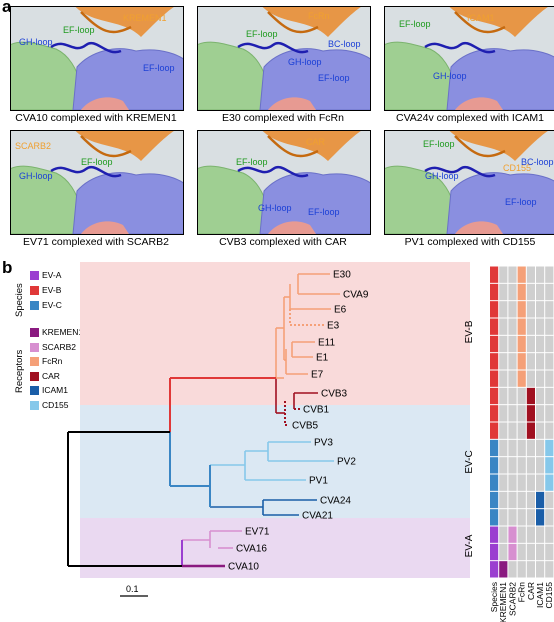 Image resolution: width=554 pixels, height=622 pixels. Describe the element at coordinates (251, 549) in the screenshot. I see `leaf-label: CVA16` at that location.